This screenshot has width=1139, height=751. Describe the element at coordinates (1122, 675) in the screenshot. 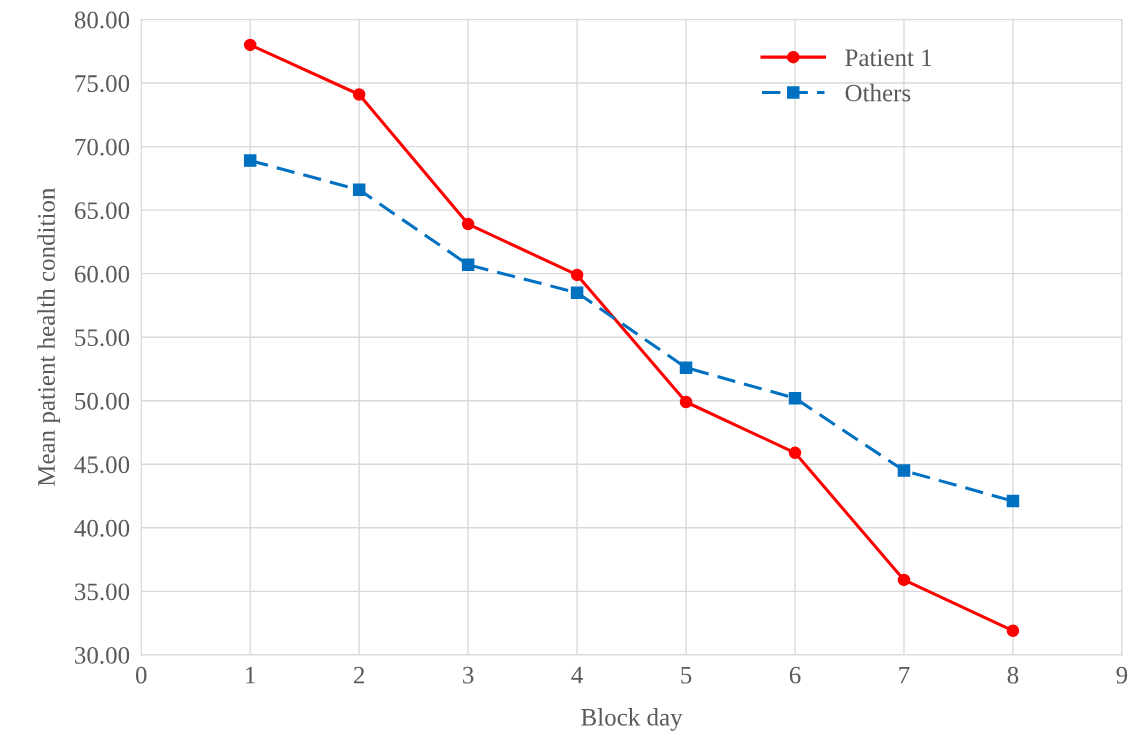

I see `x-tick-label: 9` at that location.